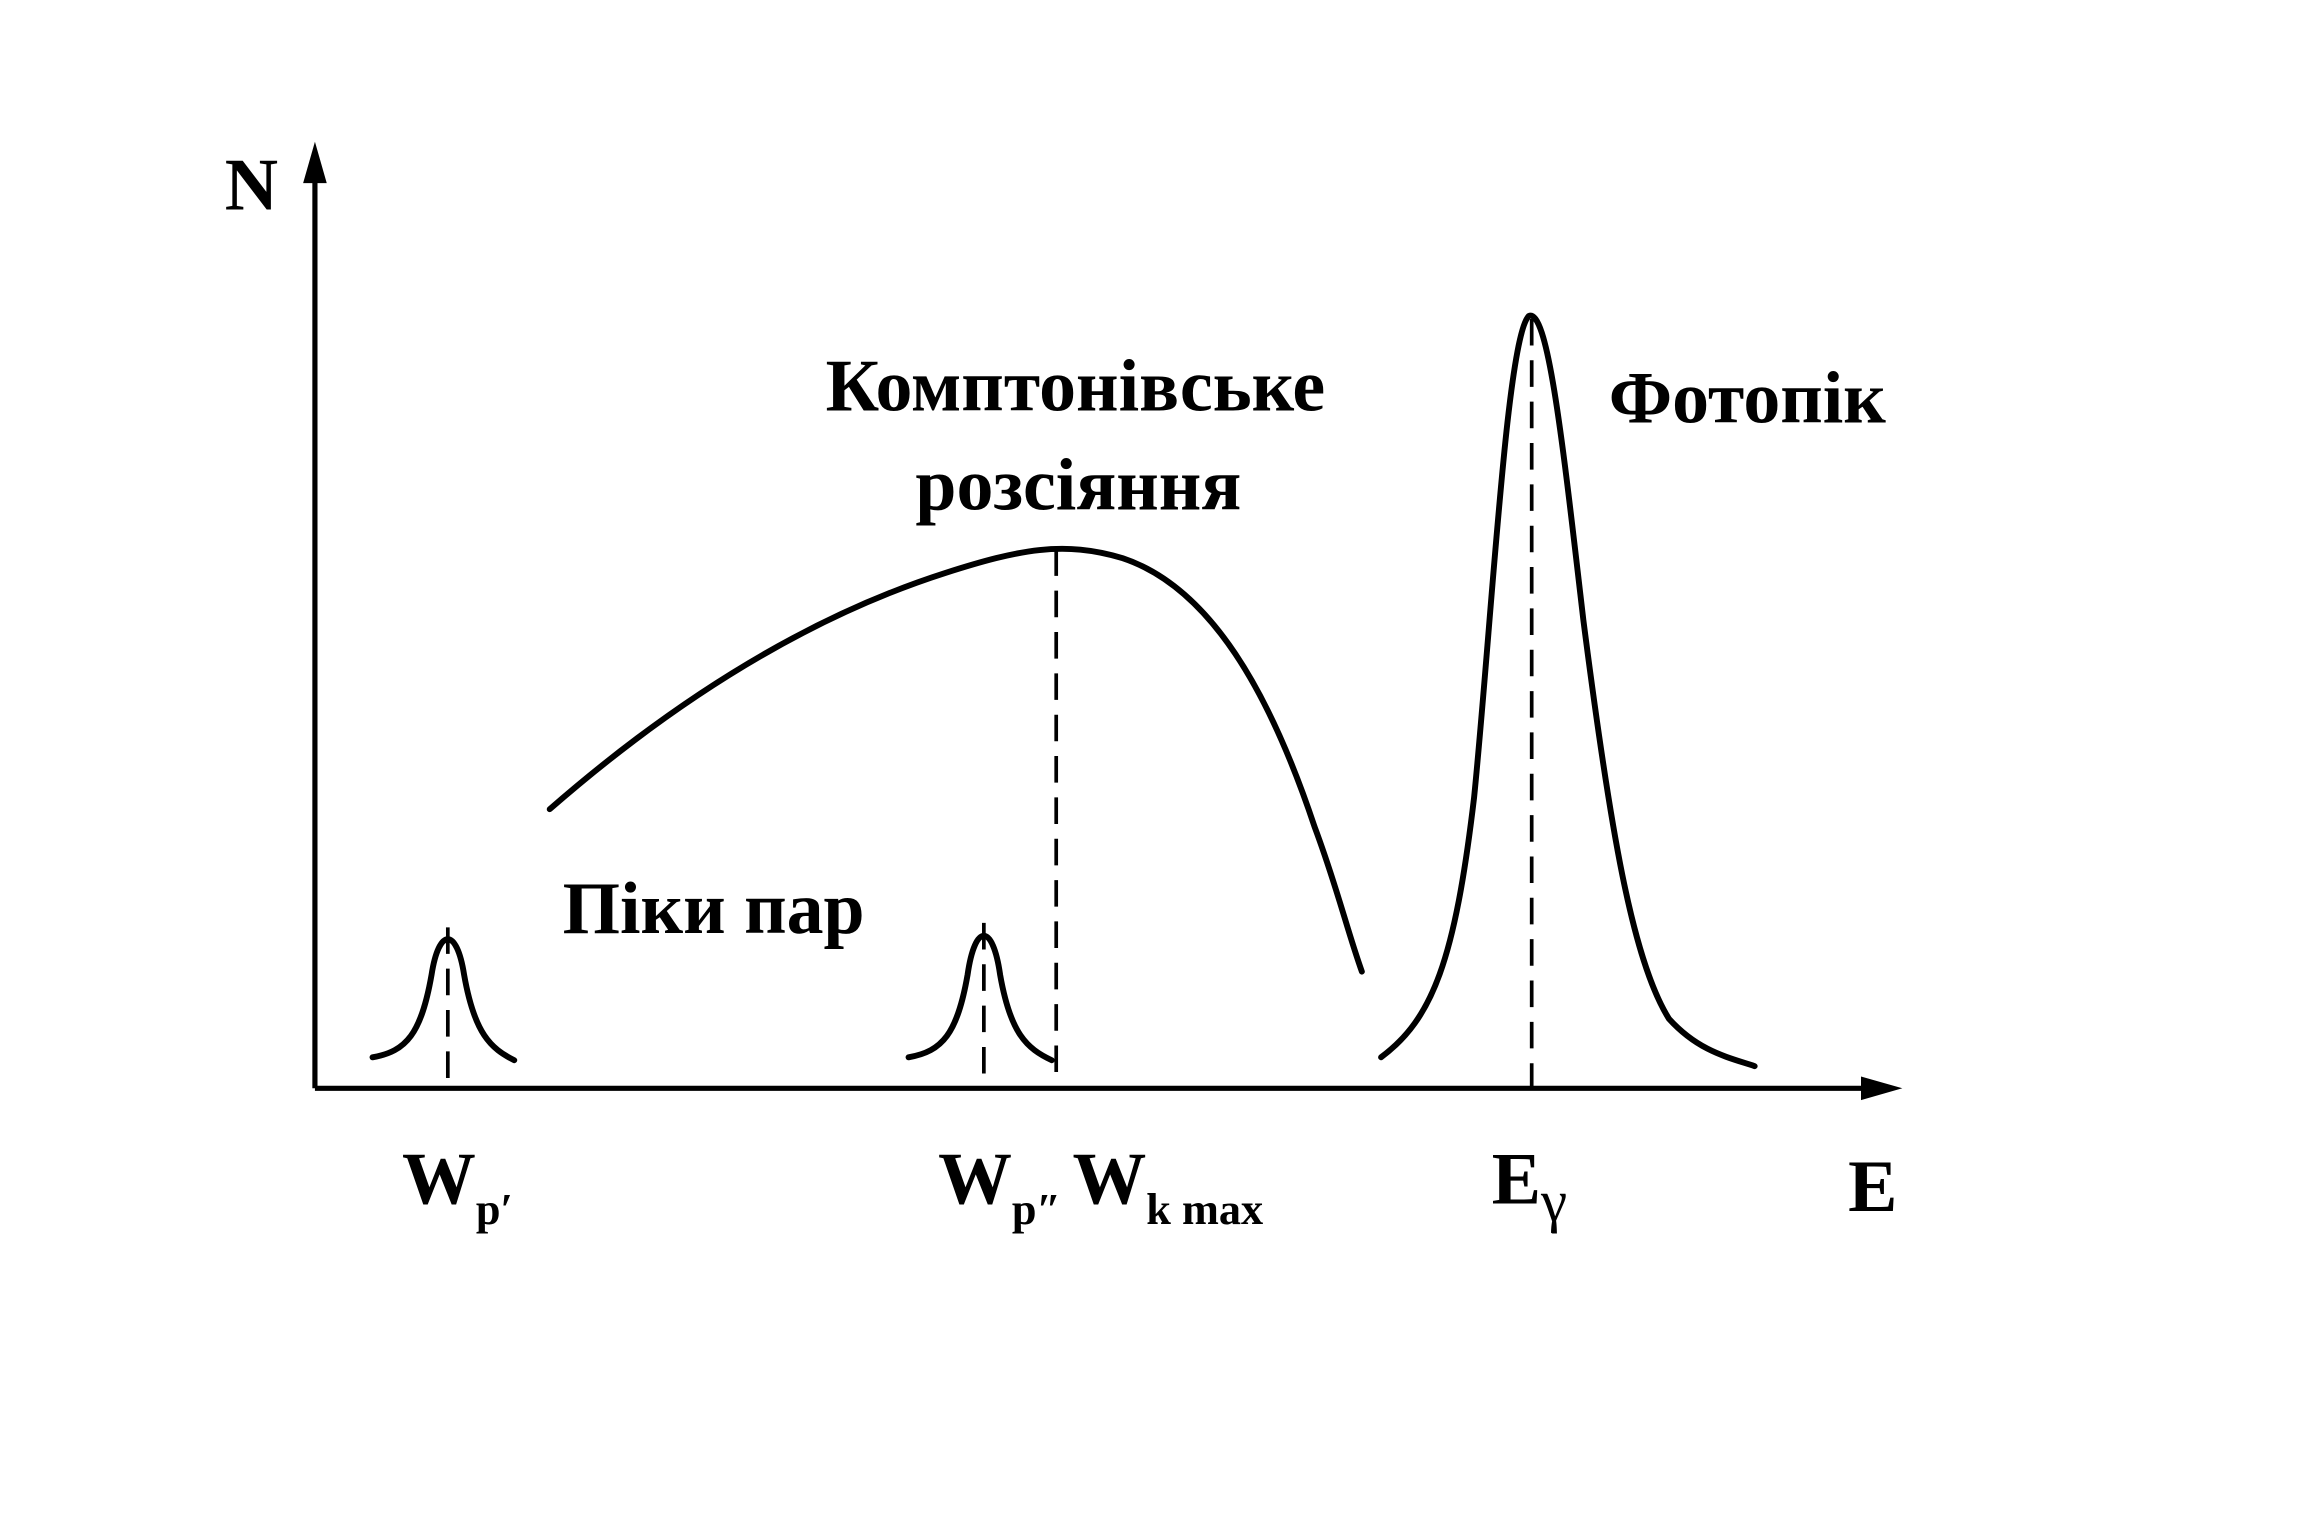 This screenshot has width=2297, height=1518. I want to click on marker-sub: p″, so click(1036, 1209).